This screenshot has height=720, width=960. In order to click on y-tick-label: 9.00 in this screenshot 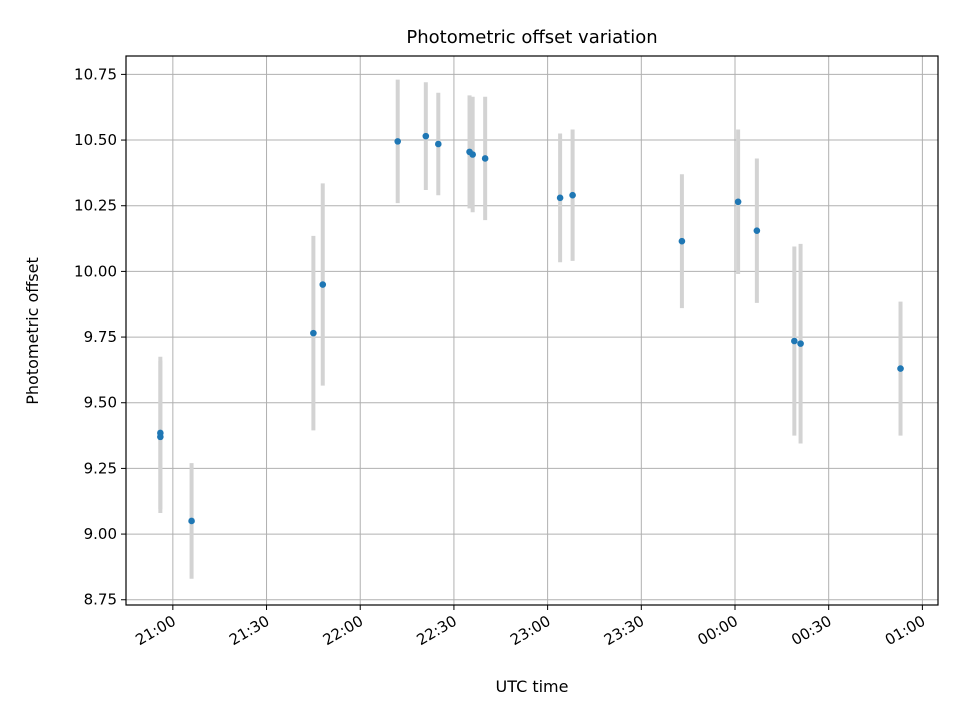, I will do `click(100, 534)`.